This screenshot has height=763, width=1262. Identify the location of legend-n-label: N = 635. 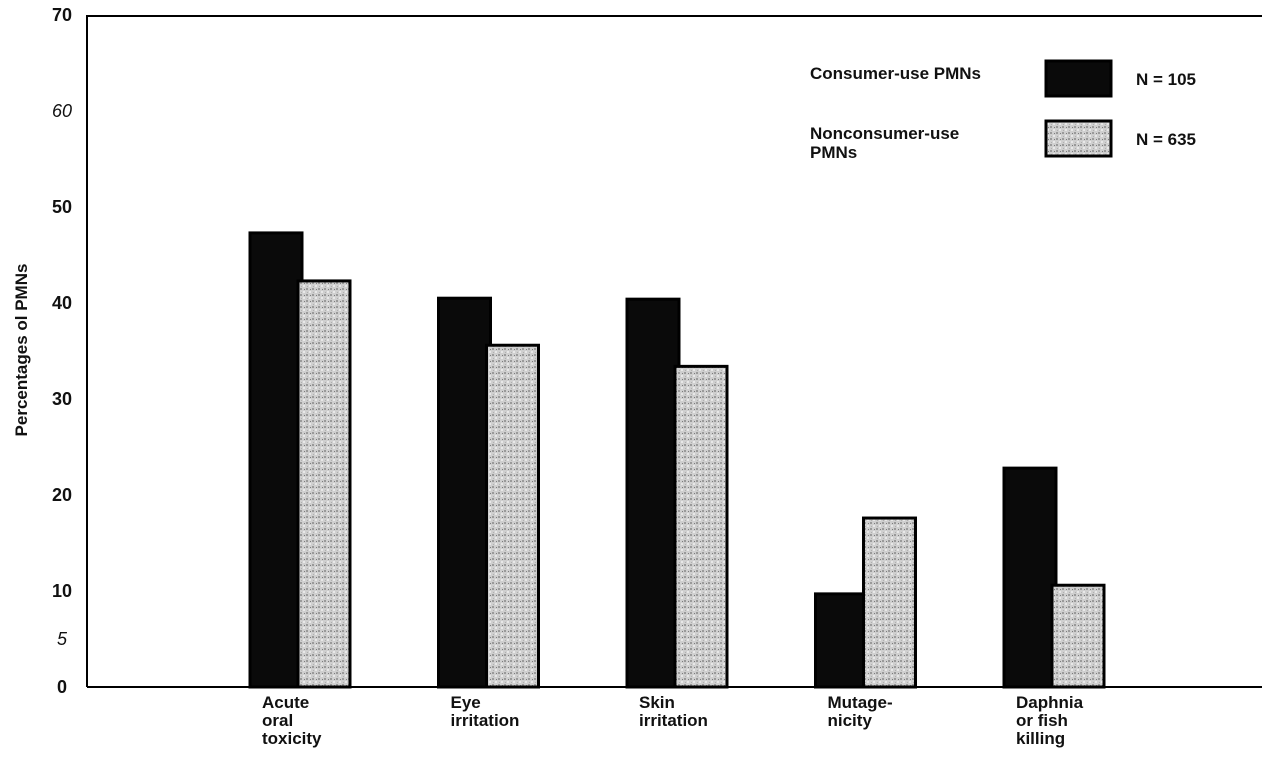
(1166, 139).